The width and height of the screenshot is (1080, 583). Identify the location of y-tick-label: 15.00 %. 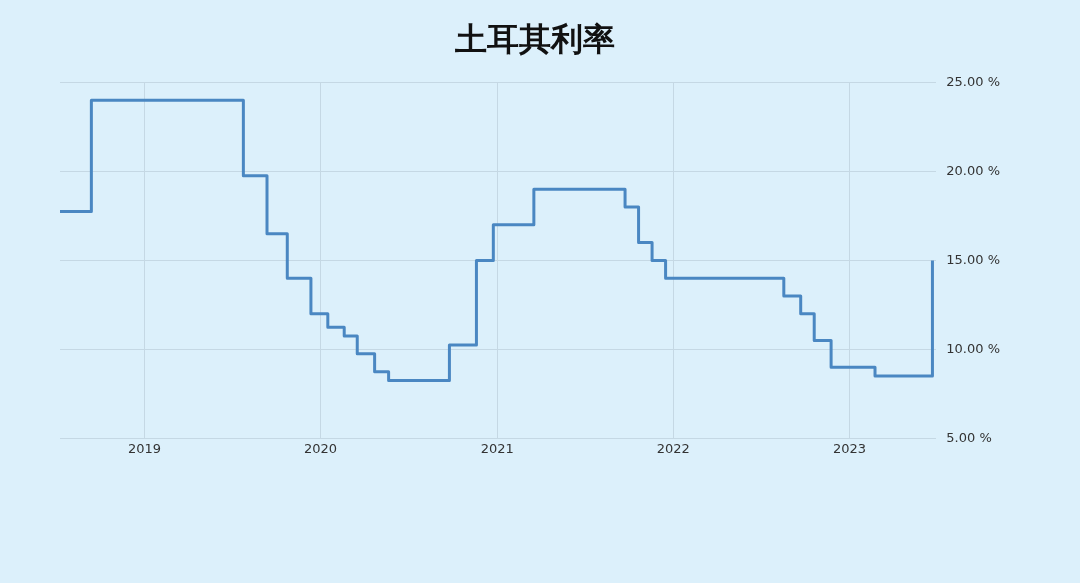
(973, 259).